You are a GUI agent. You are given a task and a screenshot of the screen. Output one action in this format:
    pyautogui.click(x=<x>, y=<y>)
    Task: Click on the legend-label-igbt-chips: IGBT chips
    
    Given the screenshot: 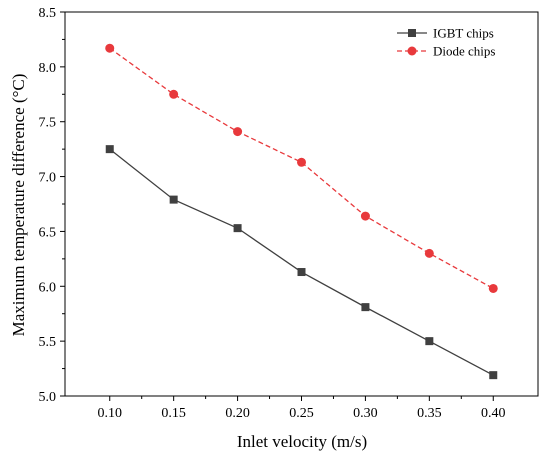 What is the action you would take?
    pyautogui.click(x=463, y=33)
    